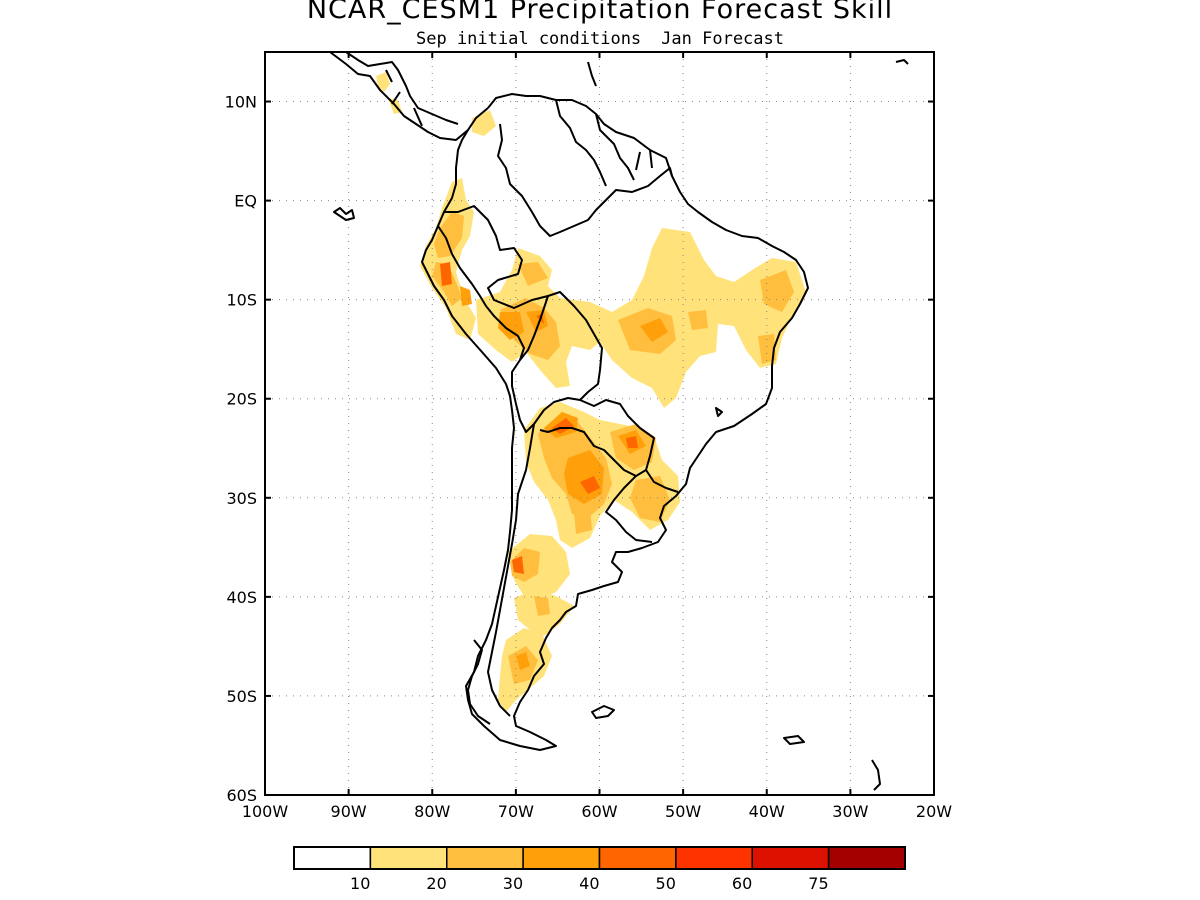  I want to click on colorbar-label: 10, so click(360, 883).